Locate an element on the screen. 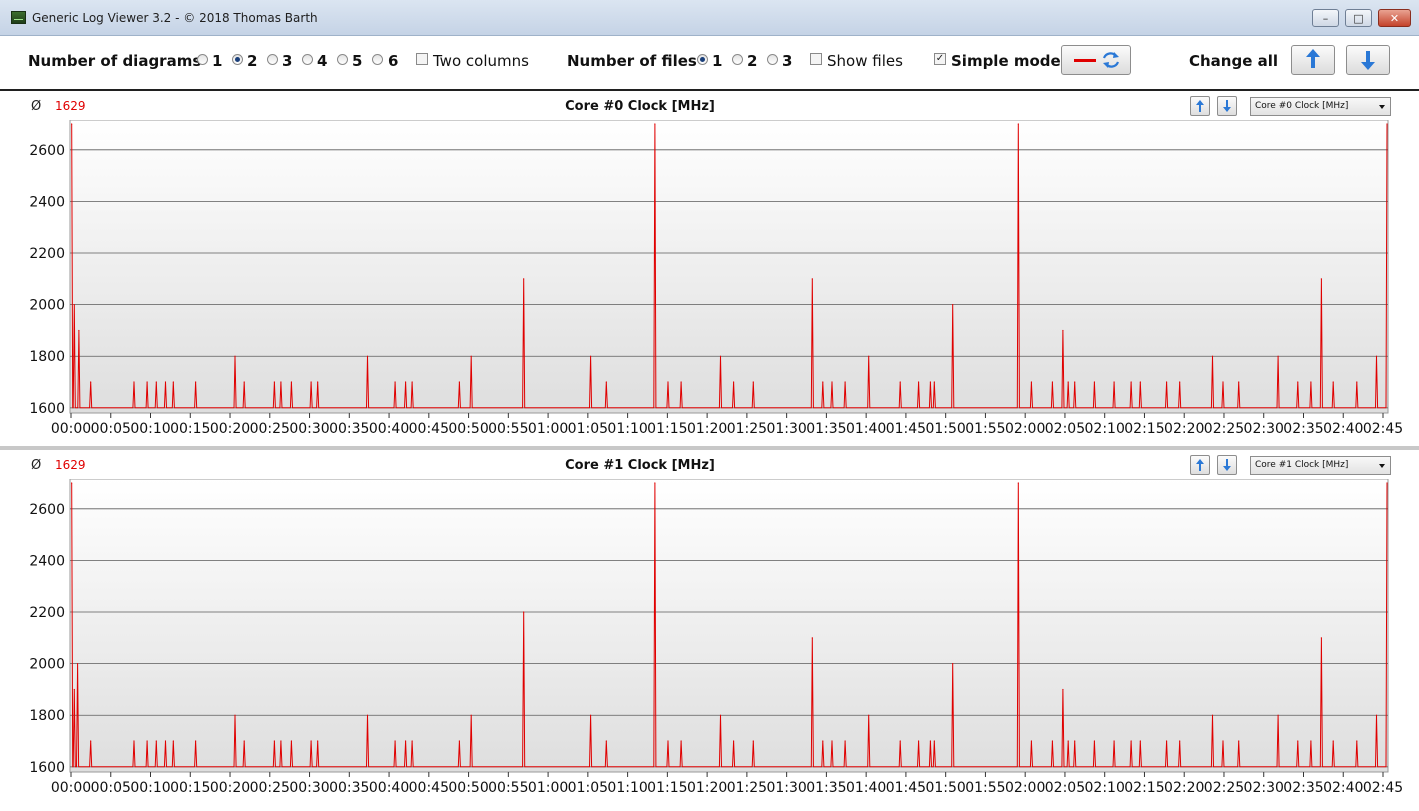 The image size is (1419, 811). number-of-diagrams-label: Number of diagrams is located at coordinates (115, 61).